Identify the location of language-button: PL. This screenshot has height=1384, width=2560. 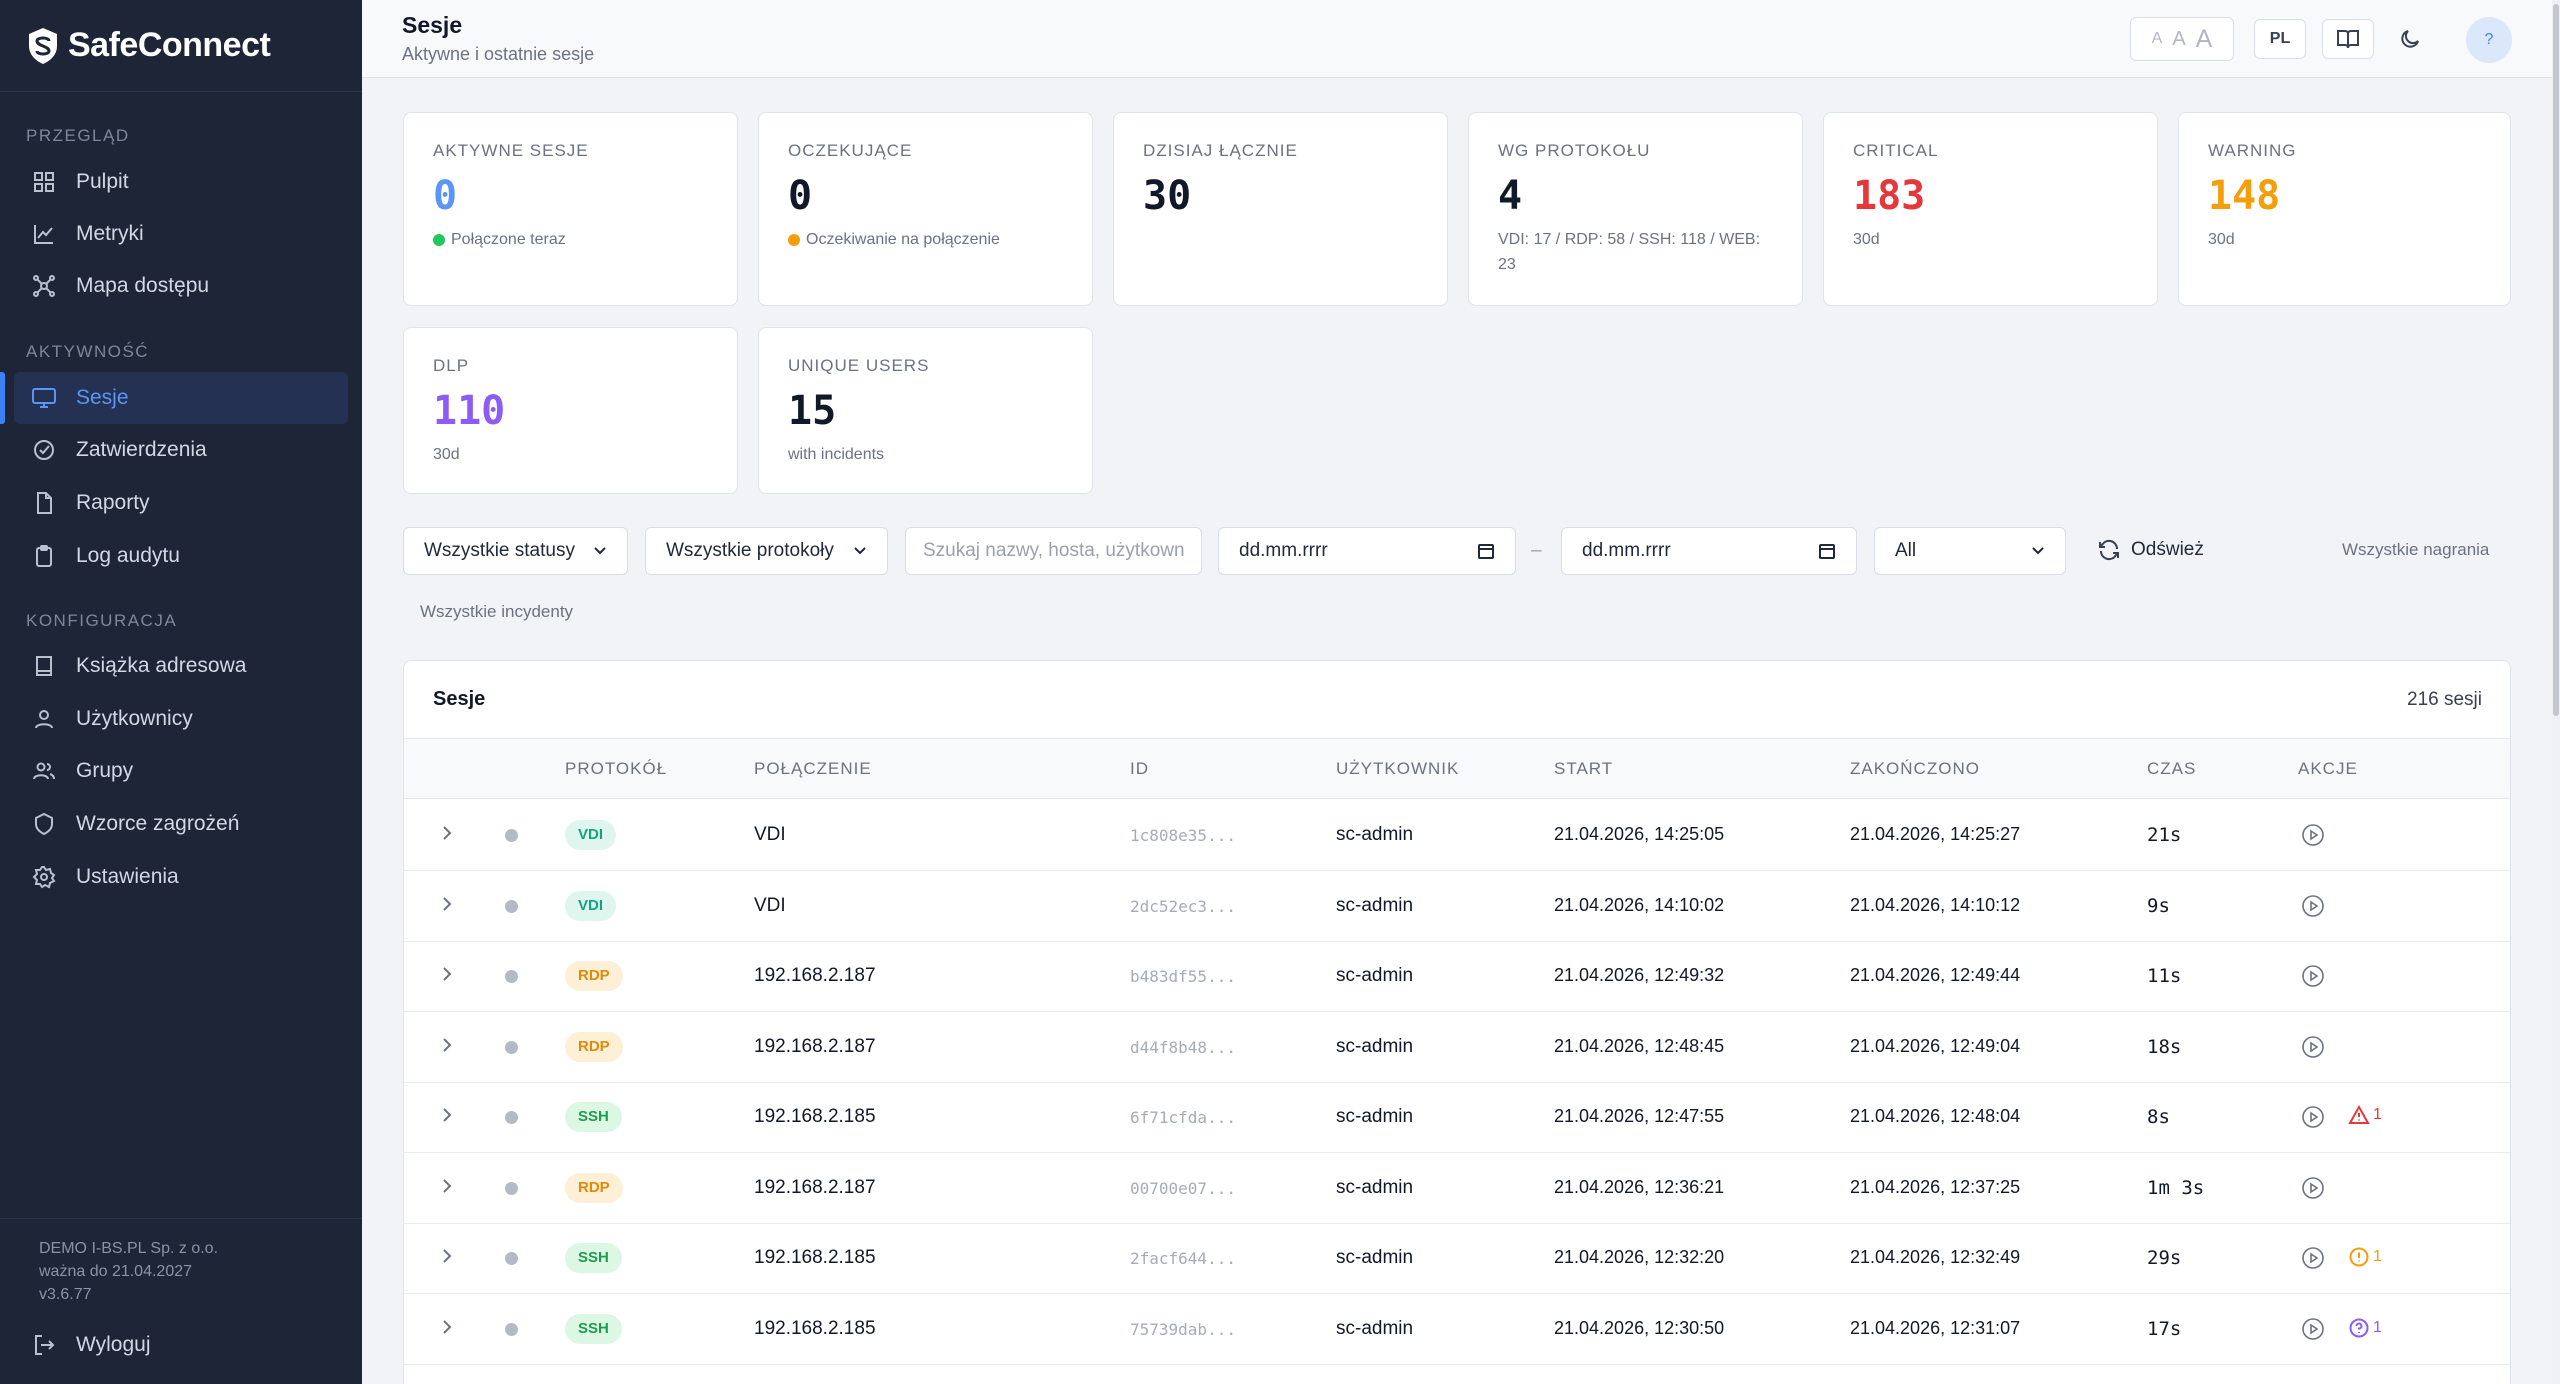
(2280, 39).